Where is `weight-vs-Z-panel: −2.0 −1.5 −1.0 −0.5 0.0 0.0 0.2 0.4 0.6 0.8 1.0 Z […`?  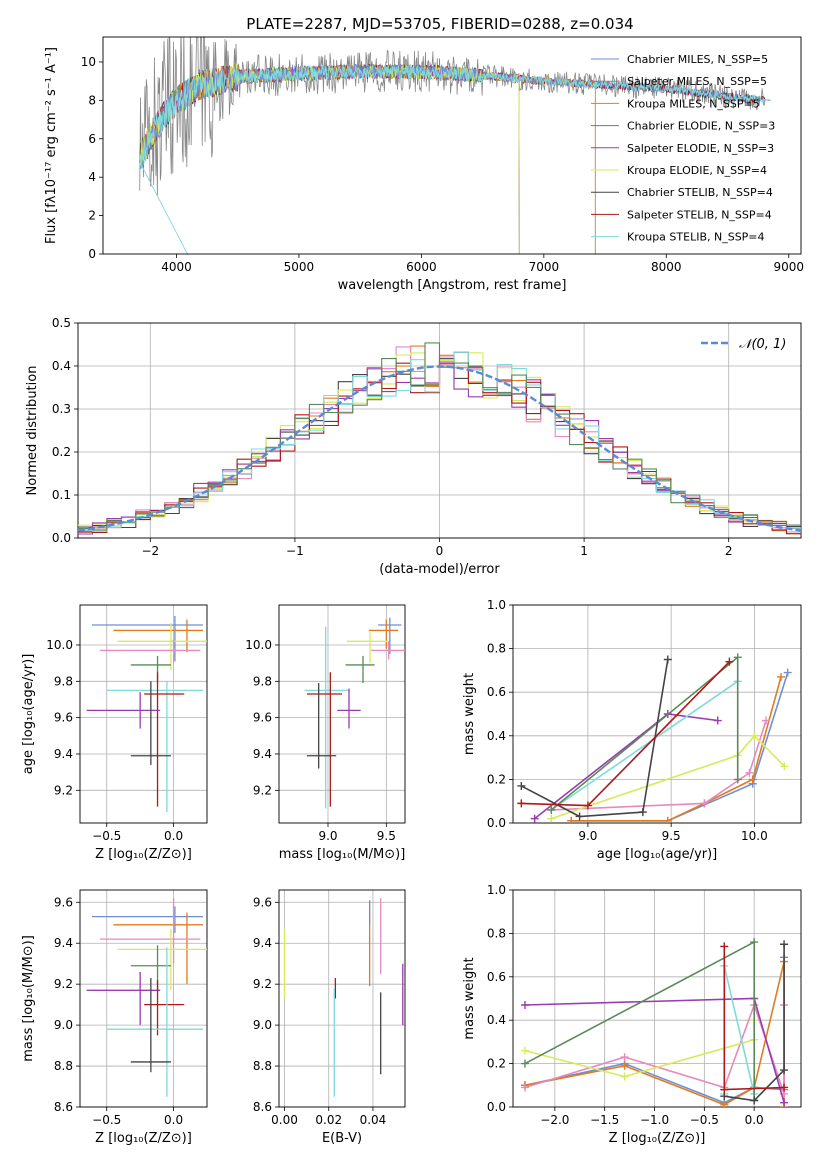 weight-vs-Z-panel: −2.0 −1.5 −1.0 −0.5 0.0 0.0 0.2 0.4 0.6 0.8 1.0 Z [… is located at coordinates (632, 1014).